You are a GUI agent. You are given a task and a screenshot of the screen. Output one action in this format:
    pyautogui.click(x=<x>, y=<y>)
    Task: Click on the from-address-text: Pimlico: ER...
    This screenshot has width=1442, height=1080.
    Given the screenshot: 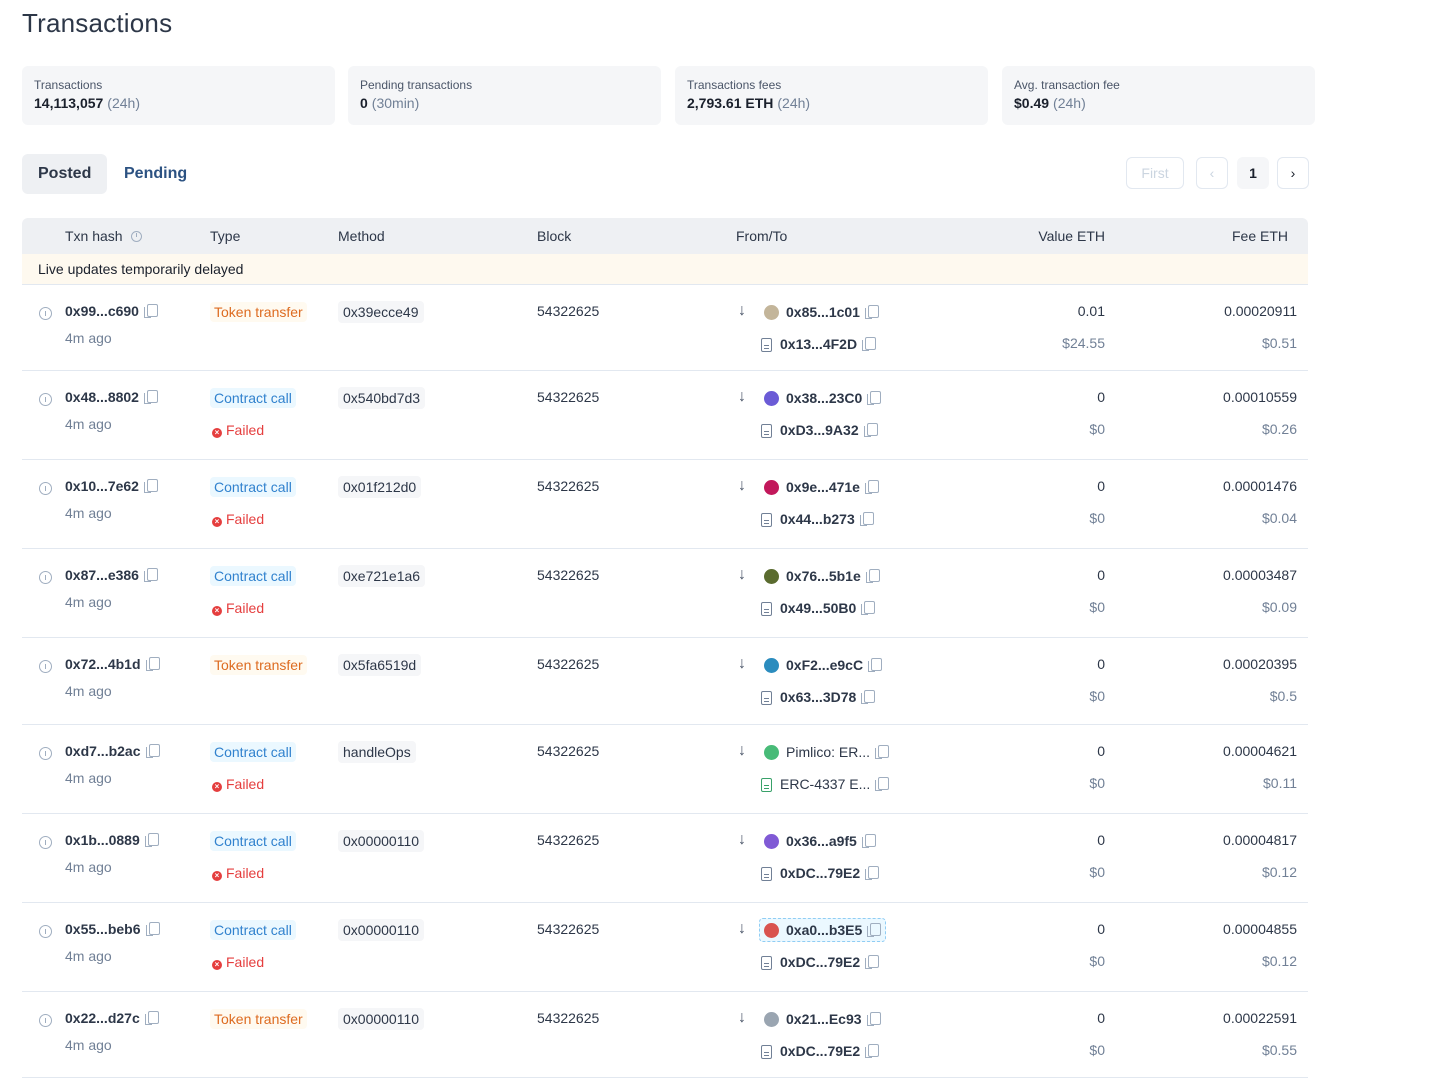 What is the action you would take?
    pyautogui.click(x=828, y=752)
    